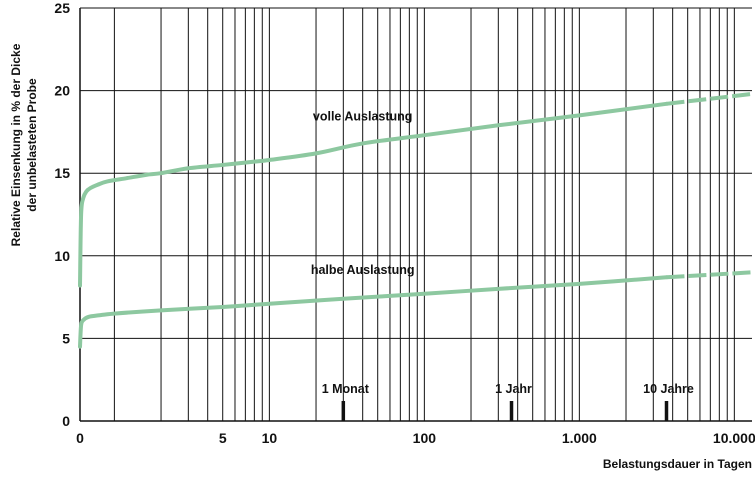 Image resolution: width=755 pixels, height=478 pixels. What do you see at coordinates (62, 256) in the screenshot?
I see `y-tick-label: 10` at bounding box center [62, 256].